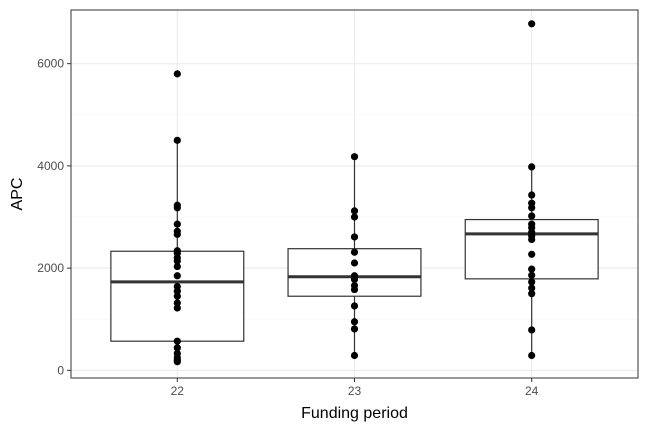  What do you see at coordinates (50, 268) in the screenshot?
I see `y-tick-label: 2000` at bounding box center [50, 268].